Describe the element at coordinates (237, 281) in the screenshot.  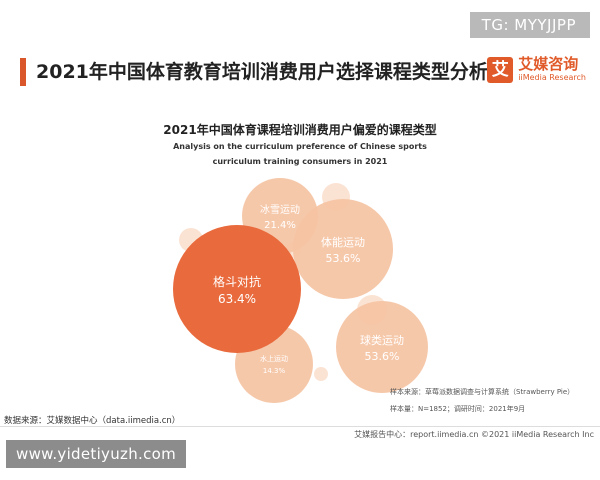
I see `bubble-label: 格斗对抗` at that location.